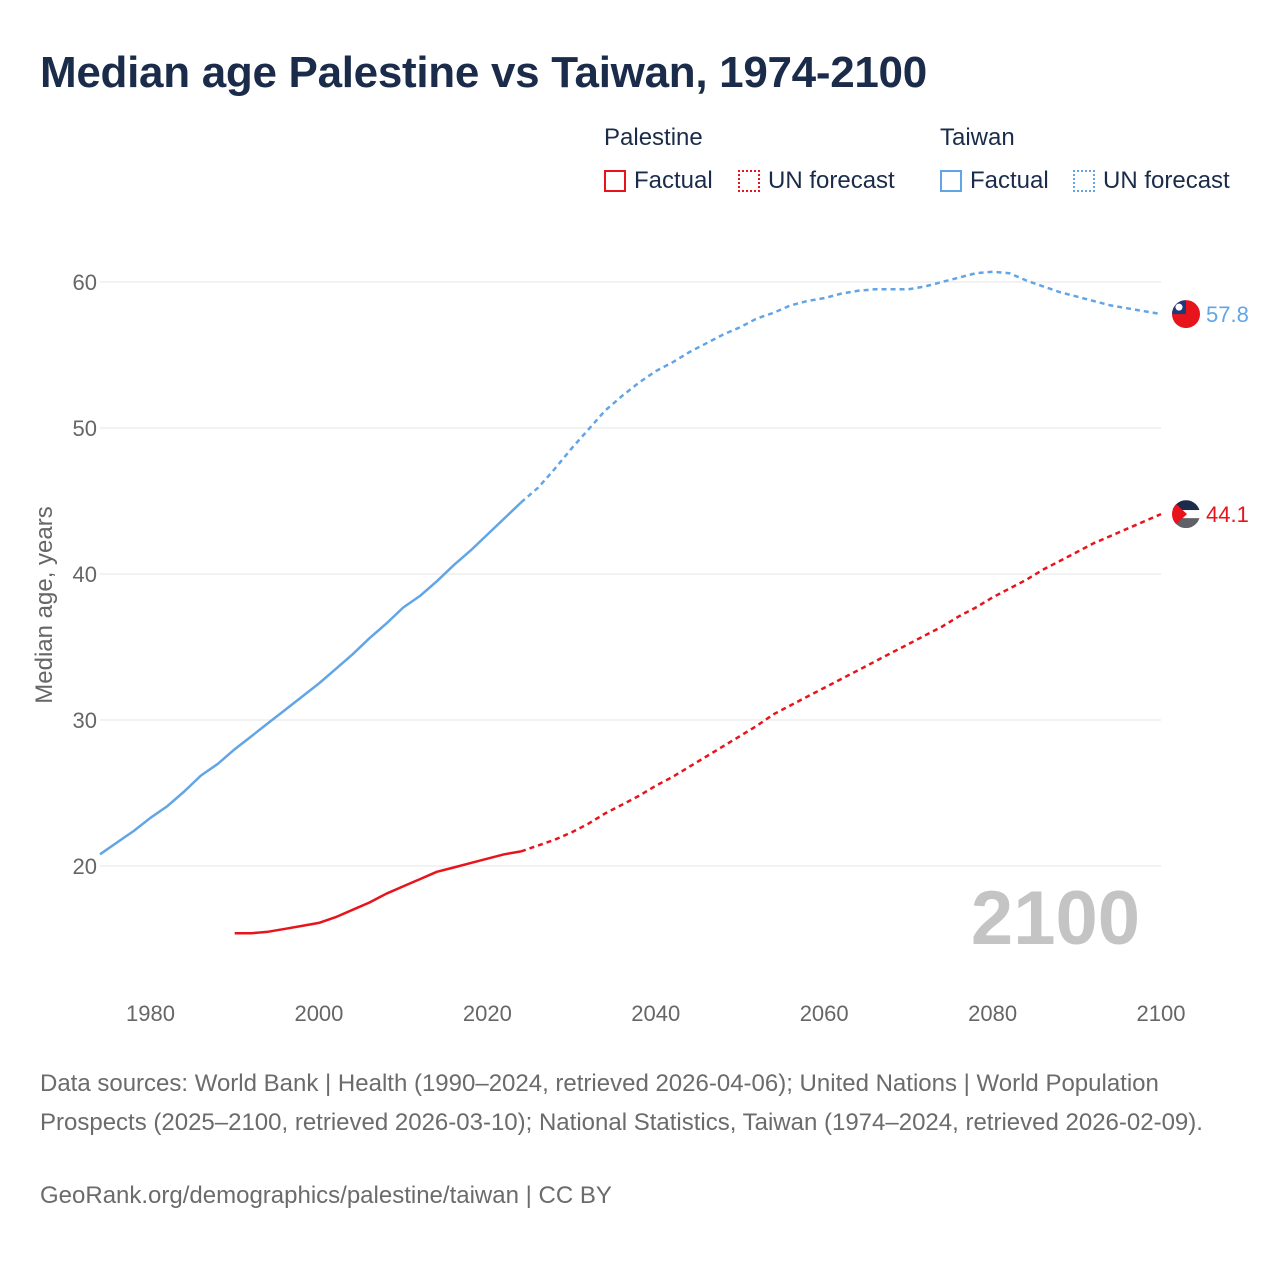 Image resolution: width=1280 pixels, height=1280 pixels. What do you see at coordinates (85, 720) in the screenshot?
I see `y-tick-label: 30` at bounding box center [85, 720].